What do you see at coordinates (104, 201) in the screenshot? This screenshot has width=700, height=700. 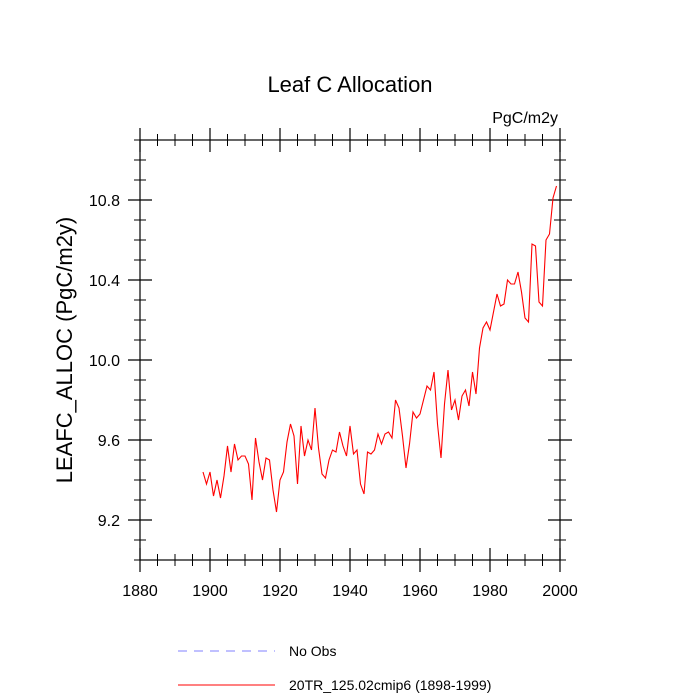 I see `y-tick-label: 10.8` at bounding box center [104, 201].